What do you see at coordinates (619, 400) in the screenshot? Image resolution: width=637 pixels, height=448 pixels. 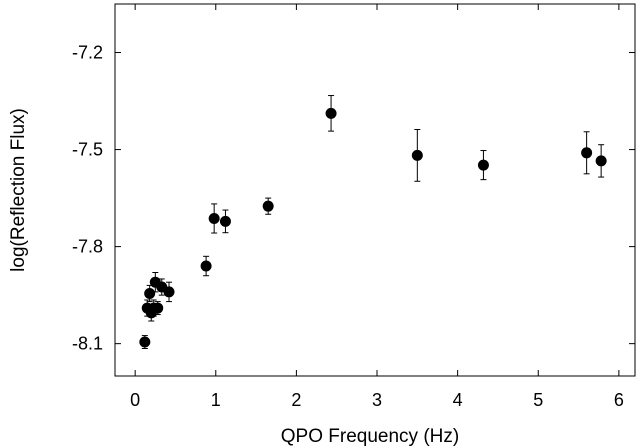 I see `x-tick-label: 6` at bounding box center [619, 400].